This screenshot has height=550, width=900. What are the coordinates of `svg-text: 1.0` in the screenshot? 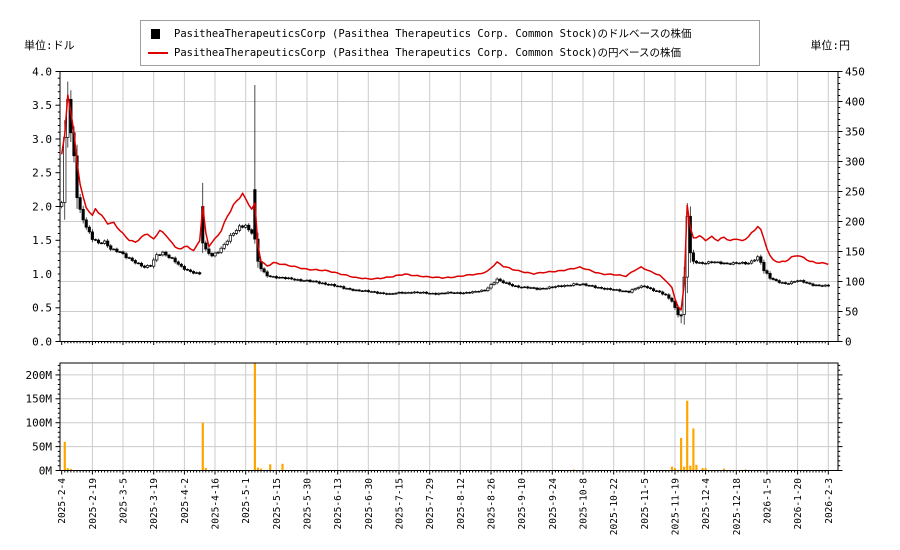 It's located at (42, 274).